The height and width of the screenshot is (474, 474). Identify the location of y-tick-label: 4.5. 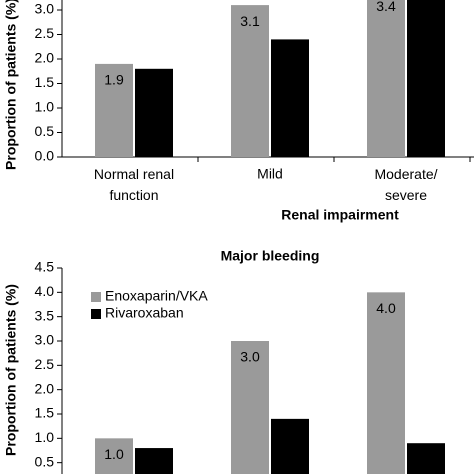
(45, 267).